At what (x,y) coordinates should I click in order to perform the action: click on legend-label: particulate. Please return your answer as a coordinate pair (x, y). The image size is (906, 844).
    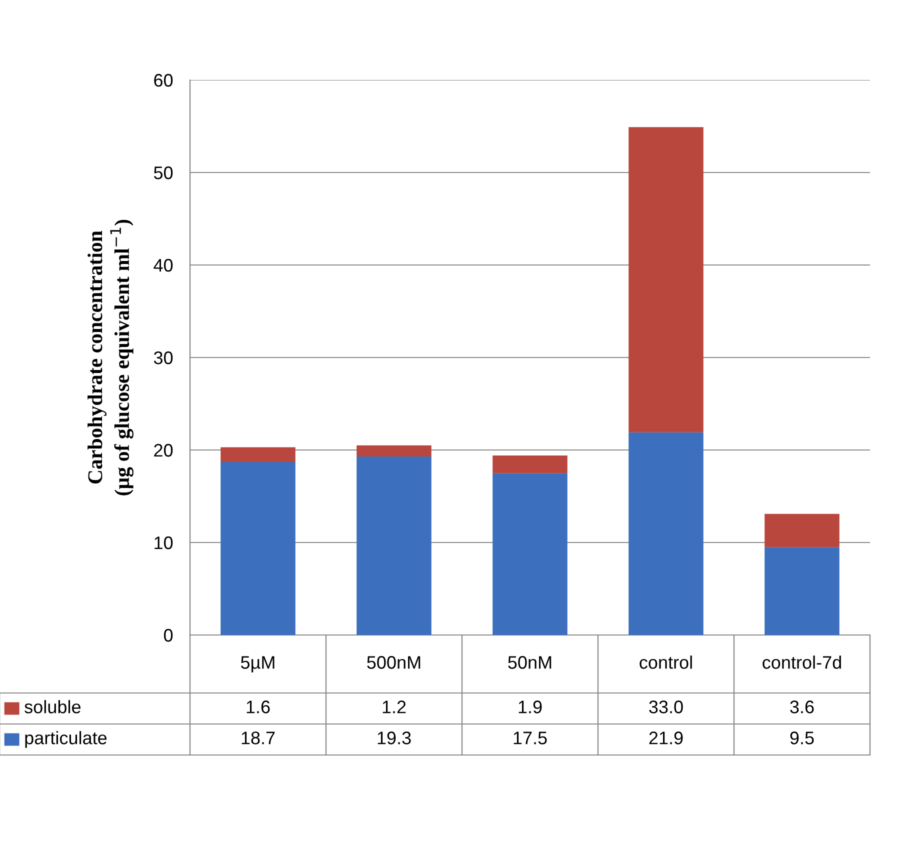
    Looking at the image, I should click on (66, 739).